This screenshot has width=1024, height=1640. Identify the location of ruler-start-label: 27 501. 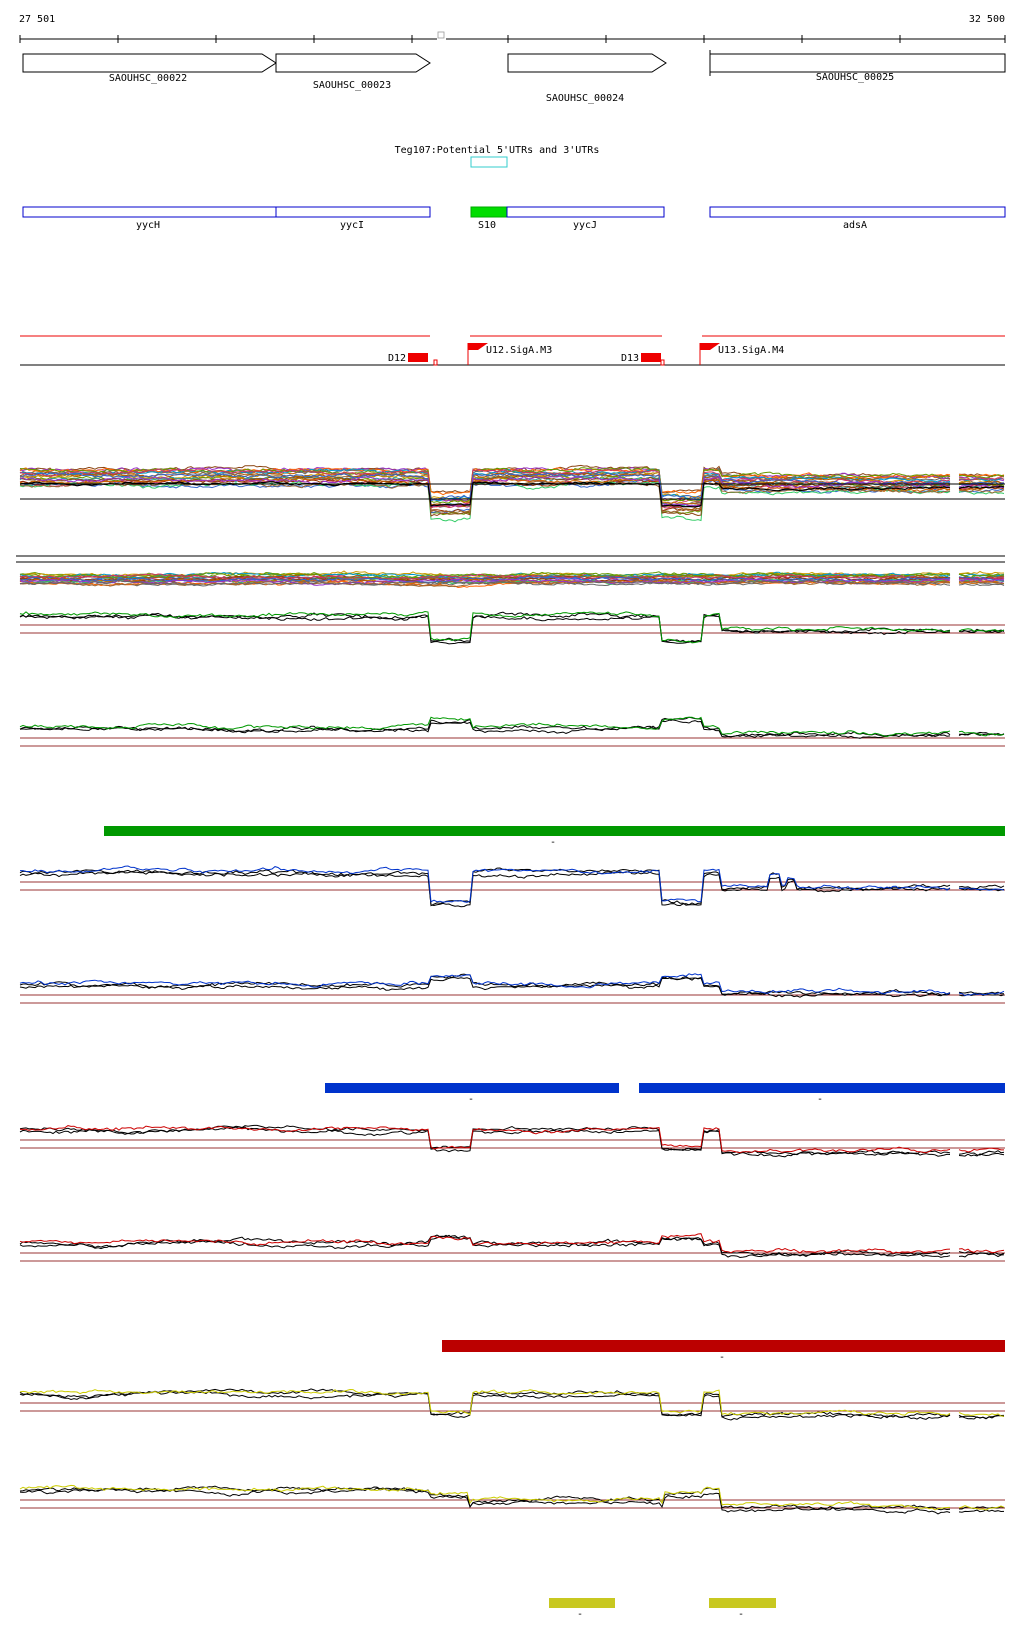
(37, 19).